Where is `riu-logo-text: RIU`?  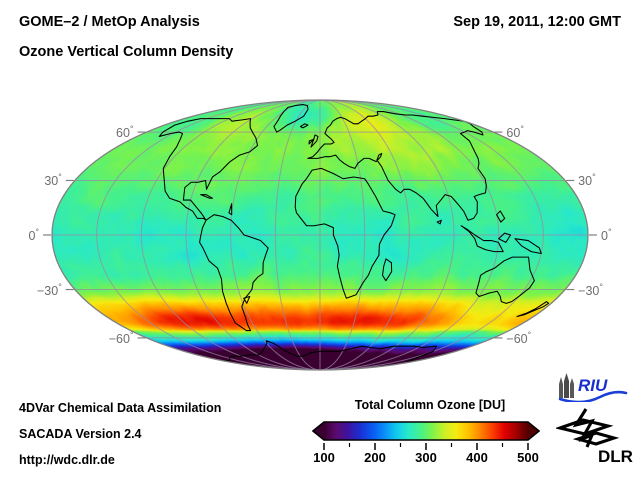 riu-logo-text: RIU is located at coordinates (593, 385).